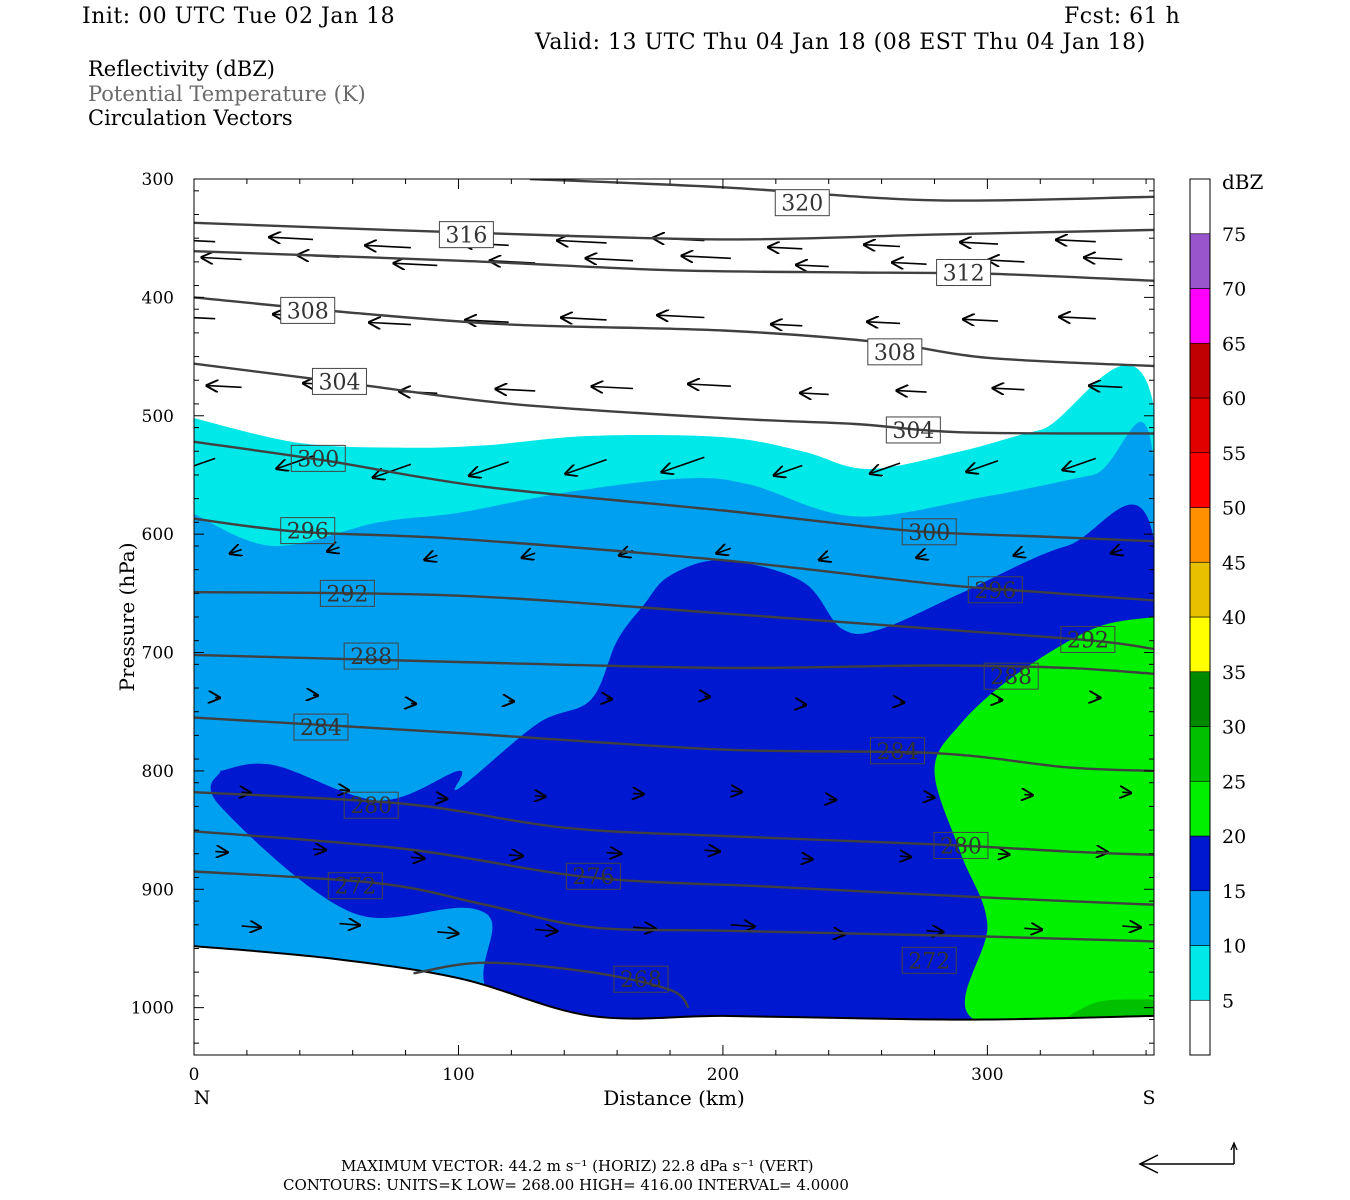 Image resolution: width=1350 pixels, height=1200 pixels. Describe the element at coordinates (723, 1075) in the screenshot. I see `x-tick-label: 200` at that location.